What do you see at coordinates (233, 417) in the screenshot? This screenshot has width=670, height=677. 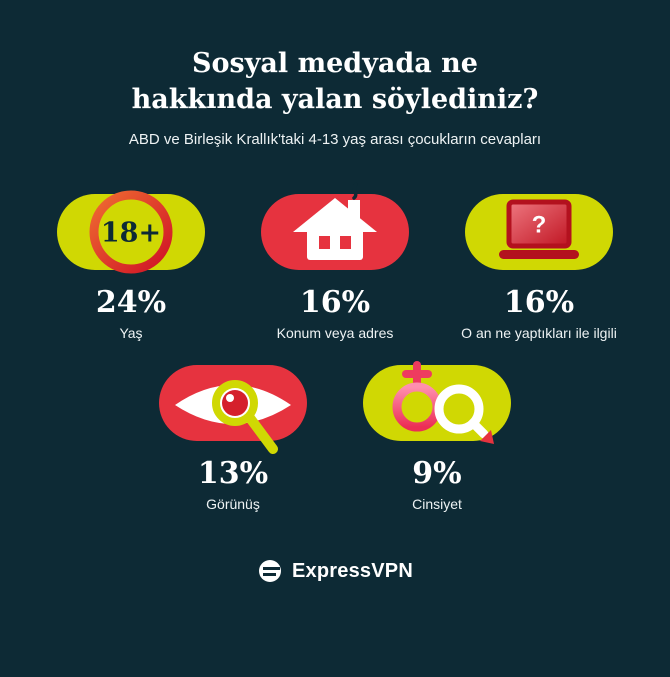 I see `eye-magnifier-icon` at bounding box center [233, 417].